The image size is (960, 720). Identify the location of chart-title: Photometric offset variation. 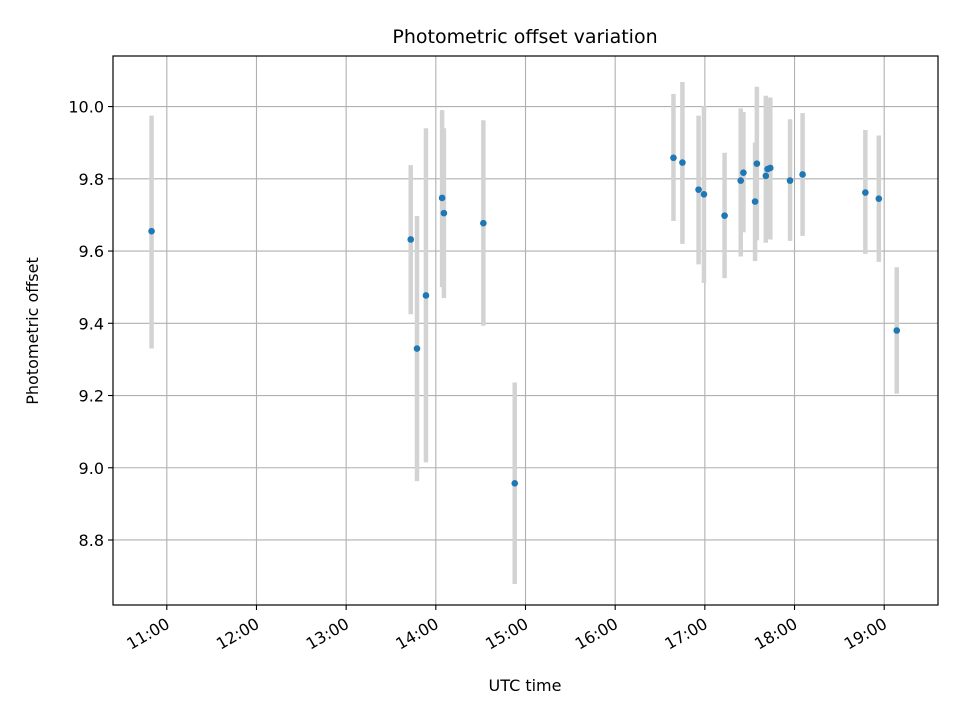
(524, 37).